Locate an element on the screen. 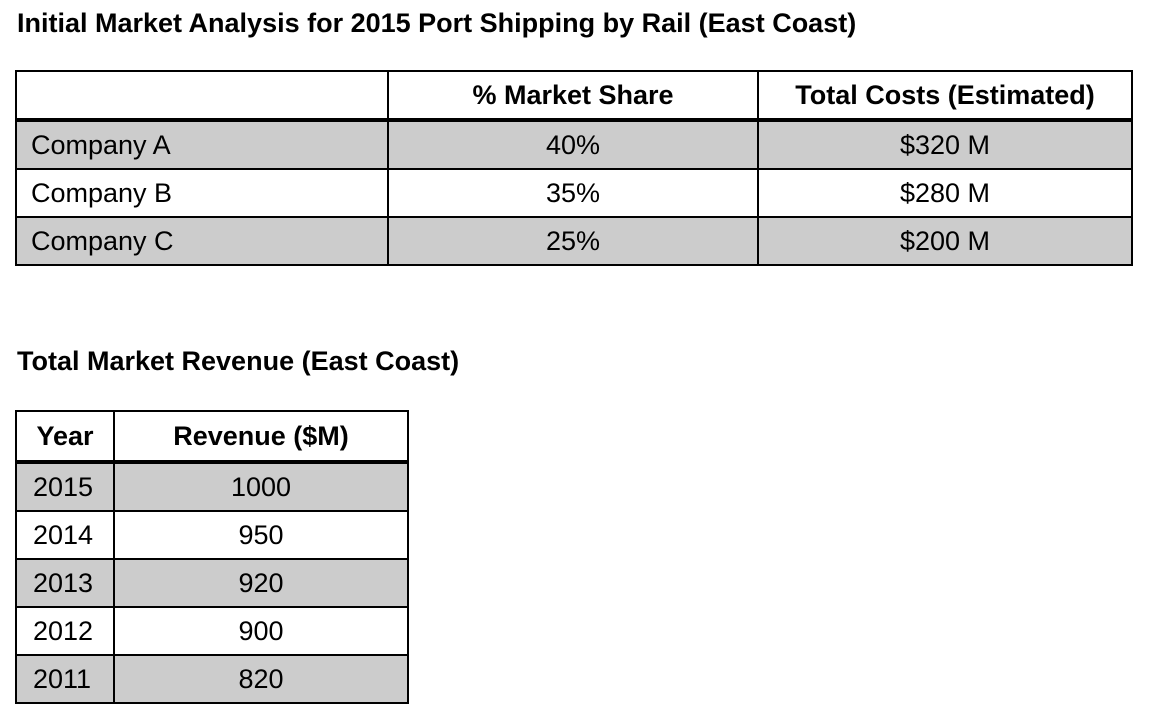  revenue-cell: 900 is located at coordinates (261, 631).